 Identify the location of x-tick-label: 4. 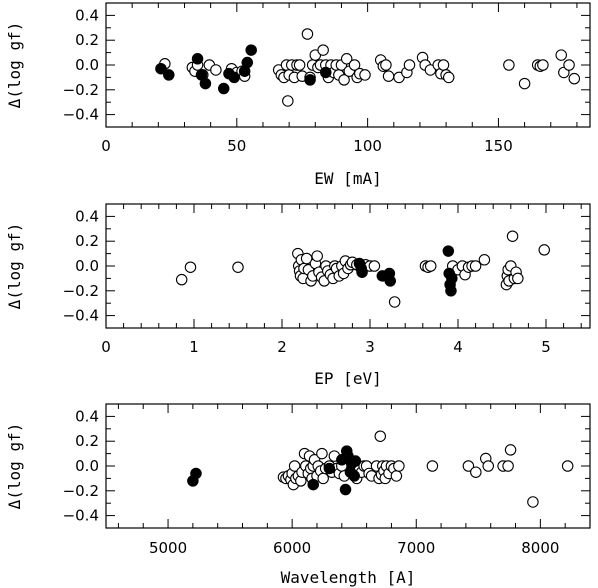
(458, 347).